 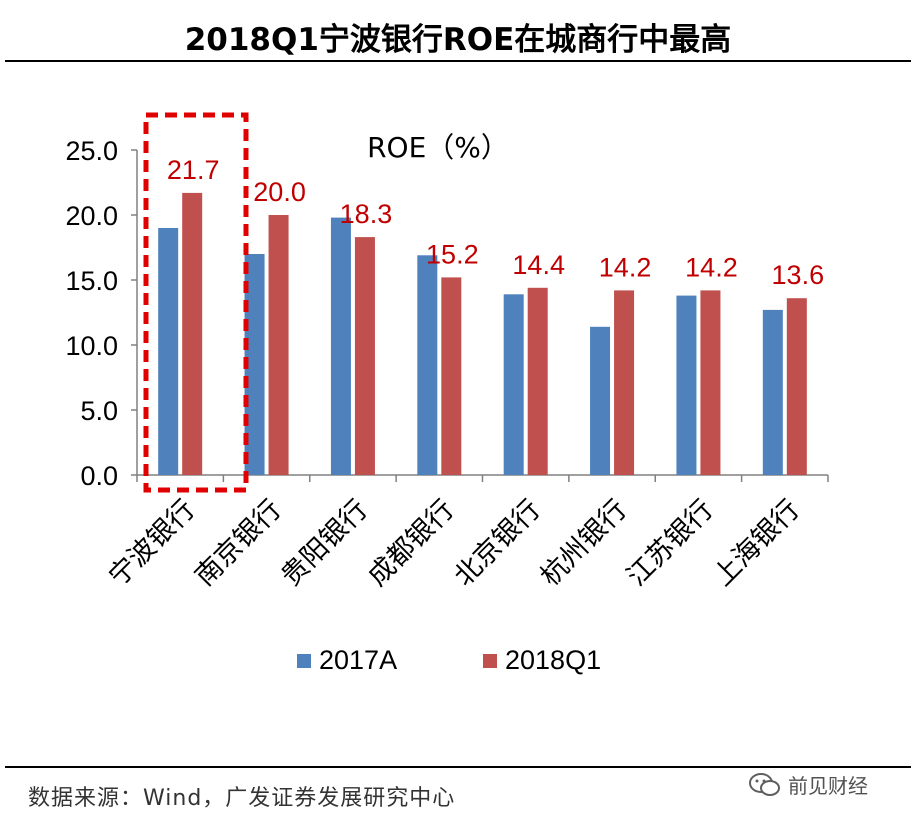 I want to click on legend-swatch-2017A, so click(x=304, y=661).